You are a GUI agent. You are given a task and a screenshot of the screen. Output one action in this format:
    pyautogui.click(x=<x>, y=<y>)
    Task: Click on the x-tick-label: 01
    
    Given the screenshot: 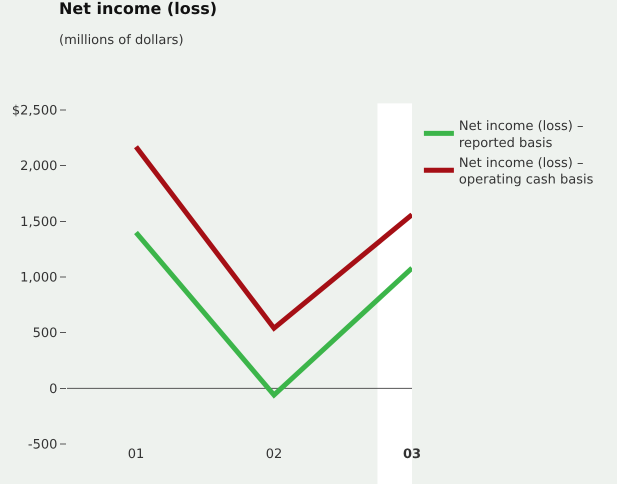 What is the action you would take?
    pyautogui.click(x=136, y=454)
    